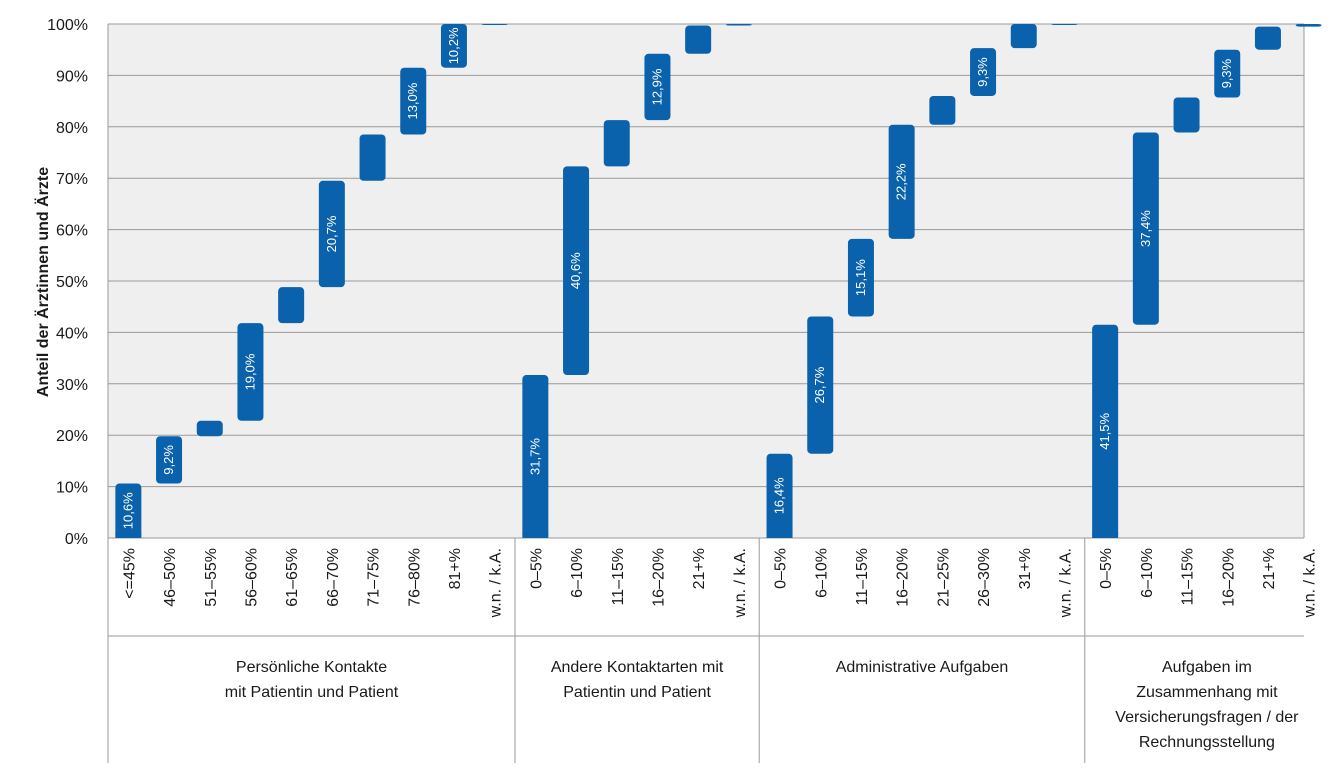 The image size is (1335, 768). I want to click on x-tick-label: 71–75%, so click(374, 577).